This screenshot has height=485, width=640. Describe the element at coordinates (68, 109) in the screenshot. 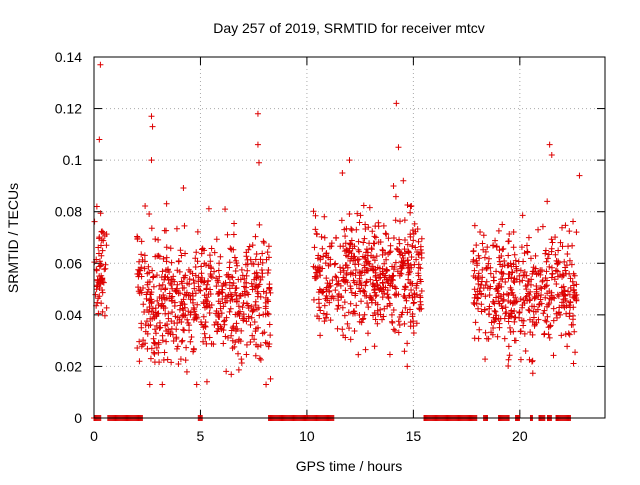

I see `y-tick-label: 0.12` at that location.